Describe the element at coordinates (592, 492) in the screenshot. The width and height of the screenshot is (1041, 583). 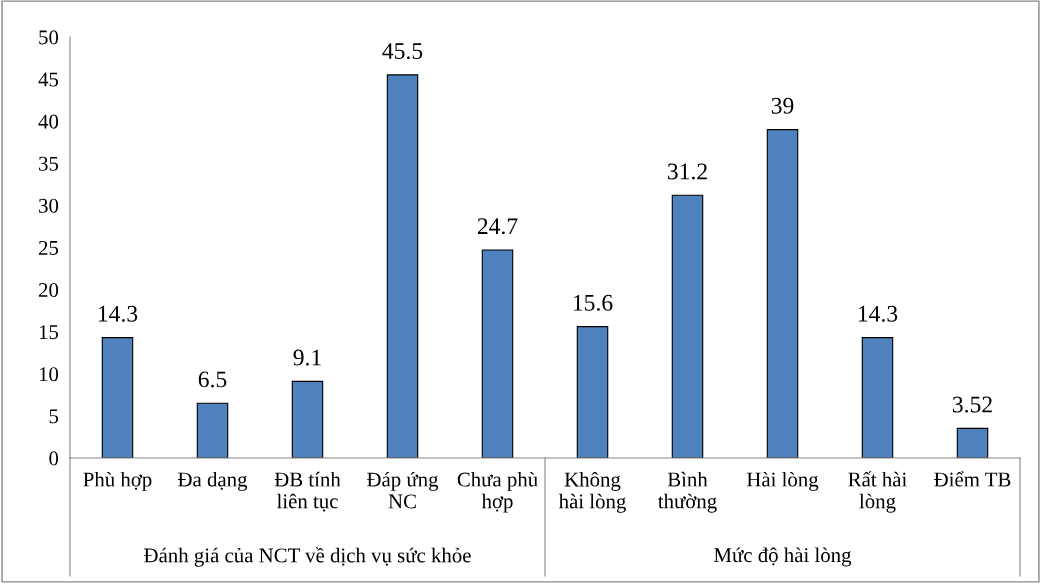
I see `x-tick-label: Không hài lòng` at that location.